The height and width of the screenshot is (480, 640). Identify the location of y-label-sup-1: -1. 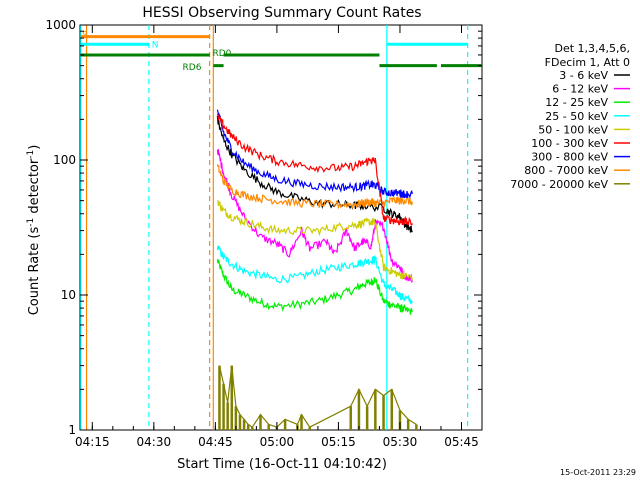
(31, 222).